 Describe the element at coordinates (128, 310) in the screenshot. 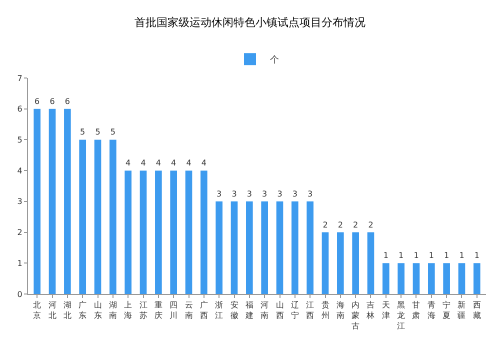

I see `x-tick-label: 上海` at that location.